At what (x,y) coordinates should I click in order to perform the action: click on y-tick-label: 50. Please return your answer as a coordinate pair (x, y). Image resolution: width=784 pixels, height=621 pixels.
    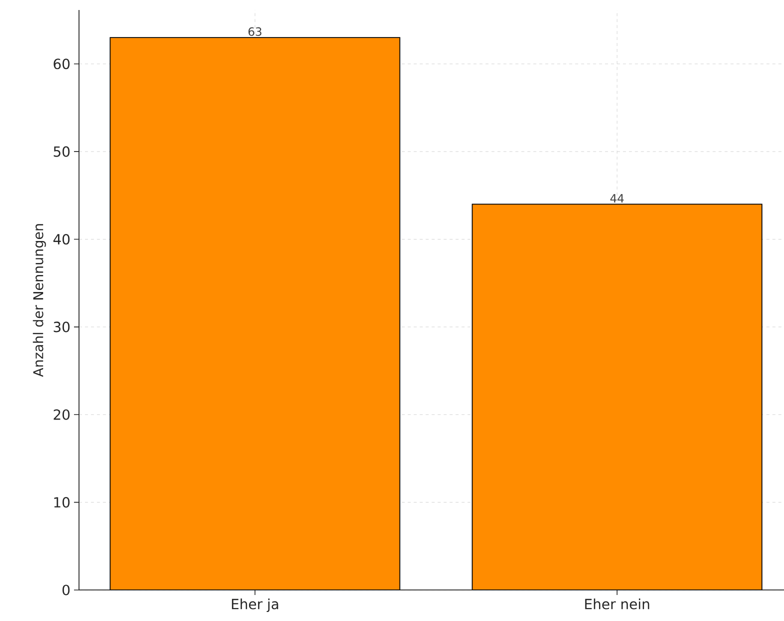
    Looking at the image, I should click on (62, 151).